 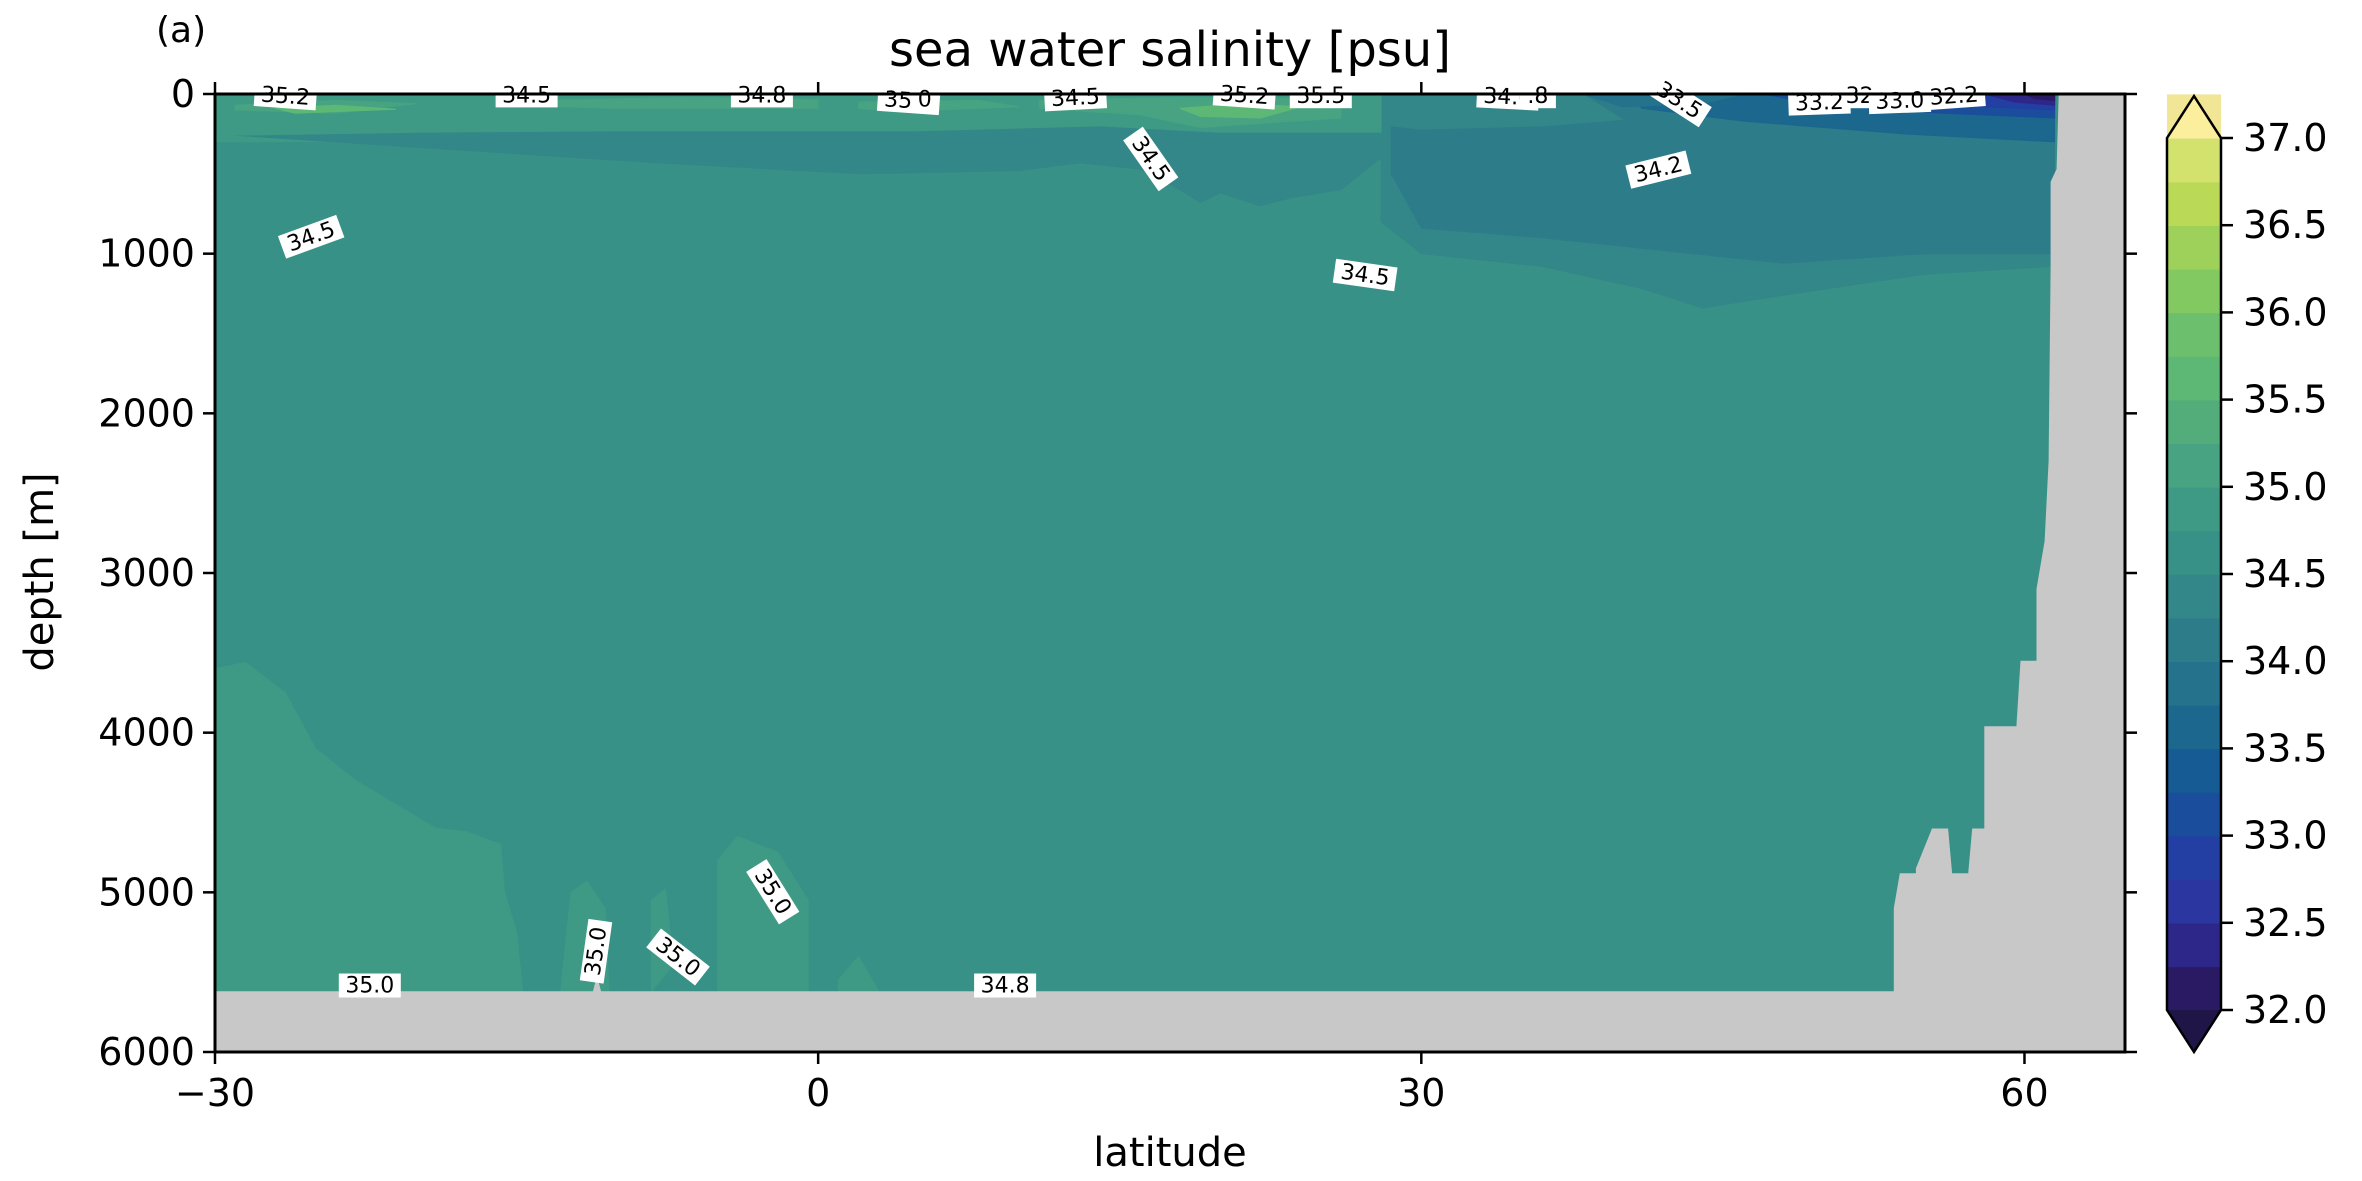 I want to click on contour-label: 33.2, so click(x=1819, y=102).